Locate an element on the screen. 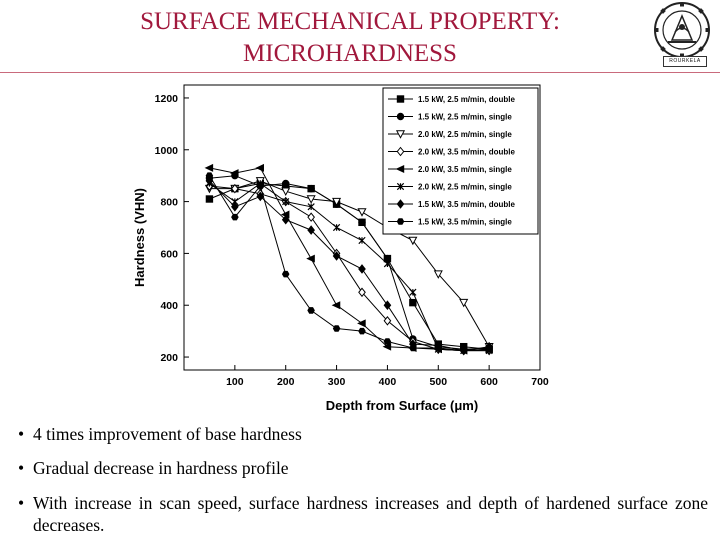  legend-label: 1.5 kW, 2.5 m/min, double is located at coordinates (466, 99).